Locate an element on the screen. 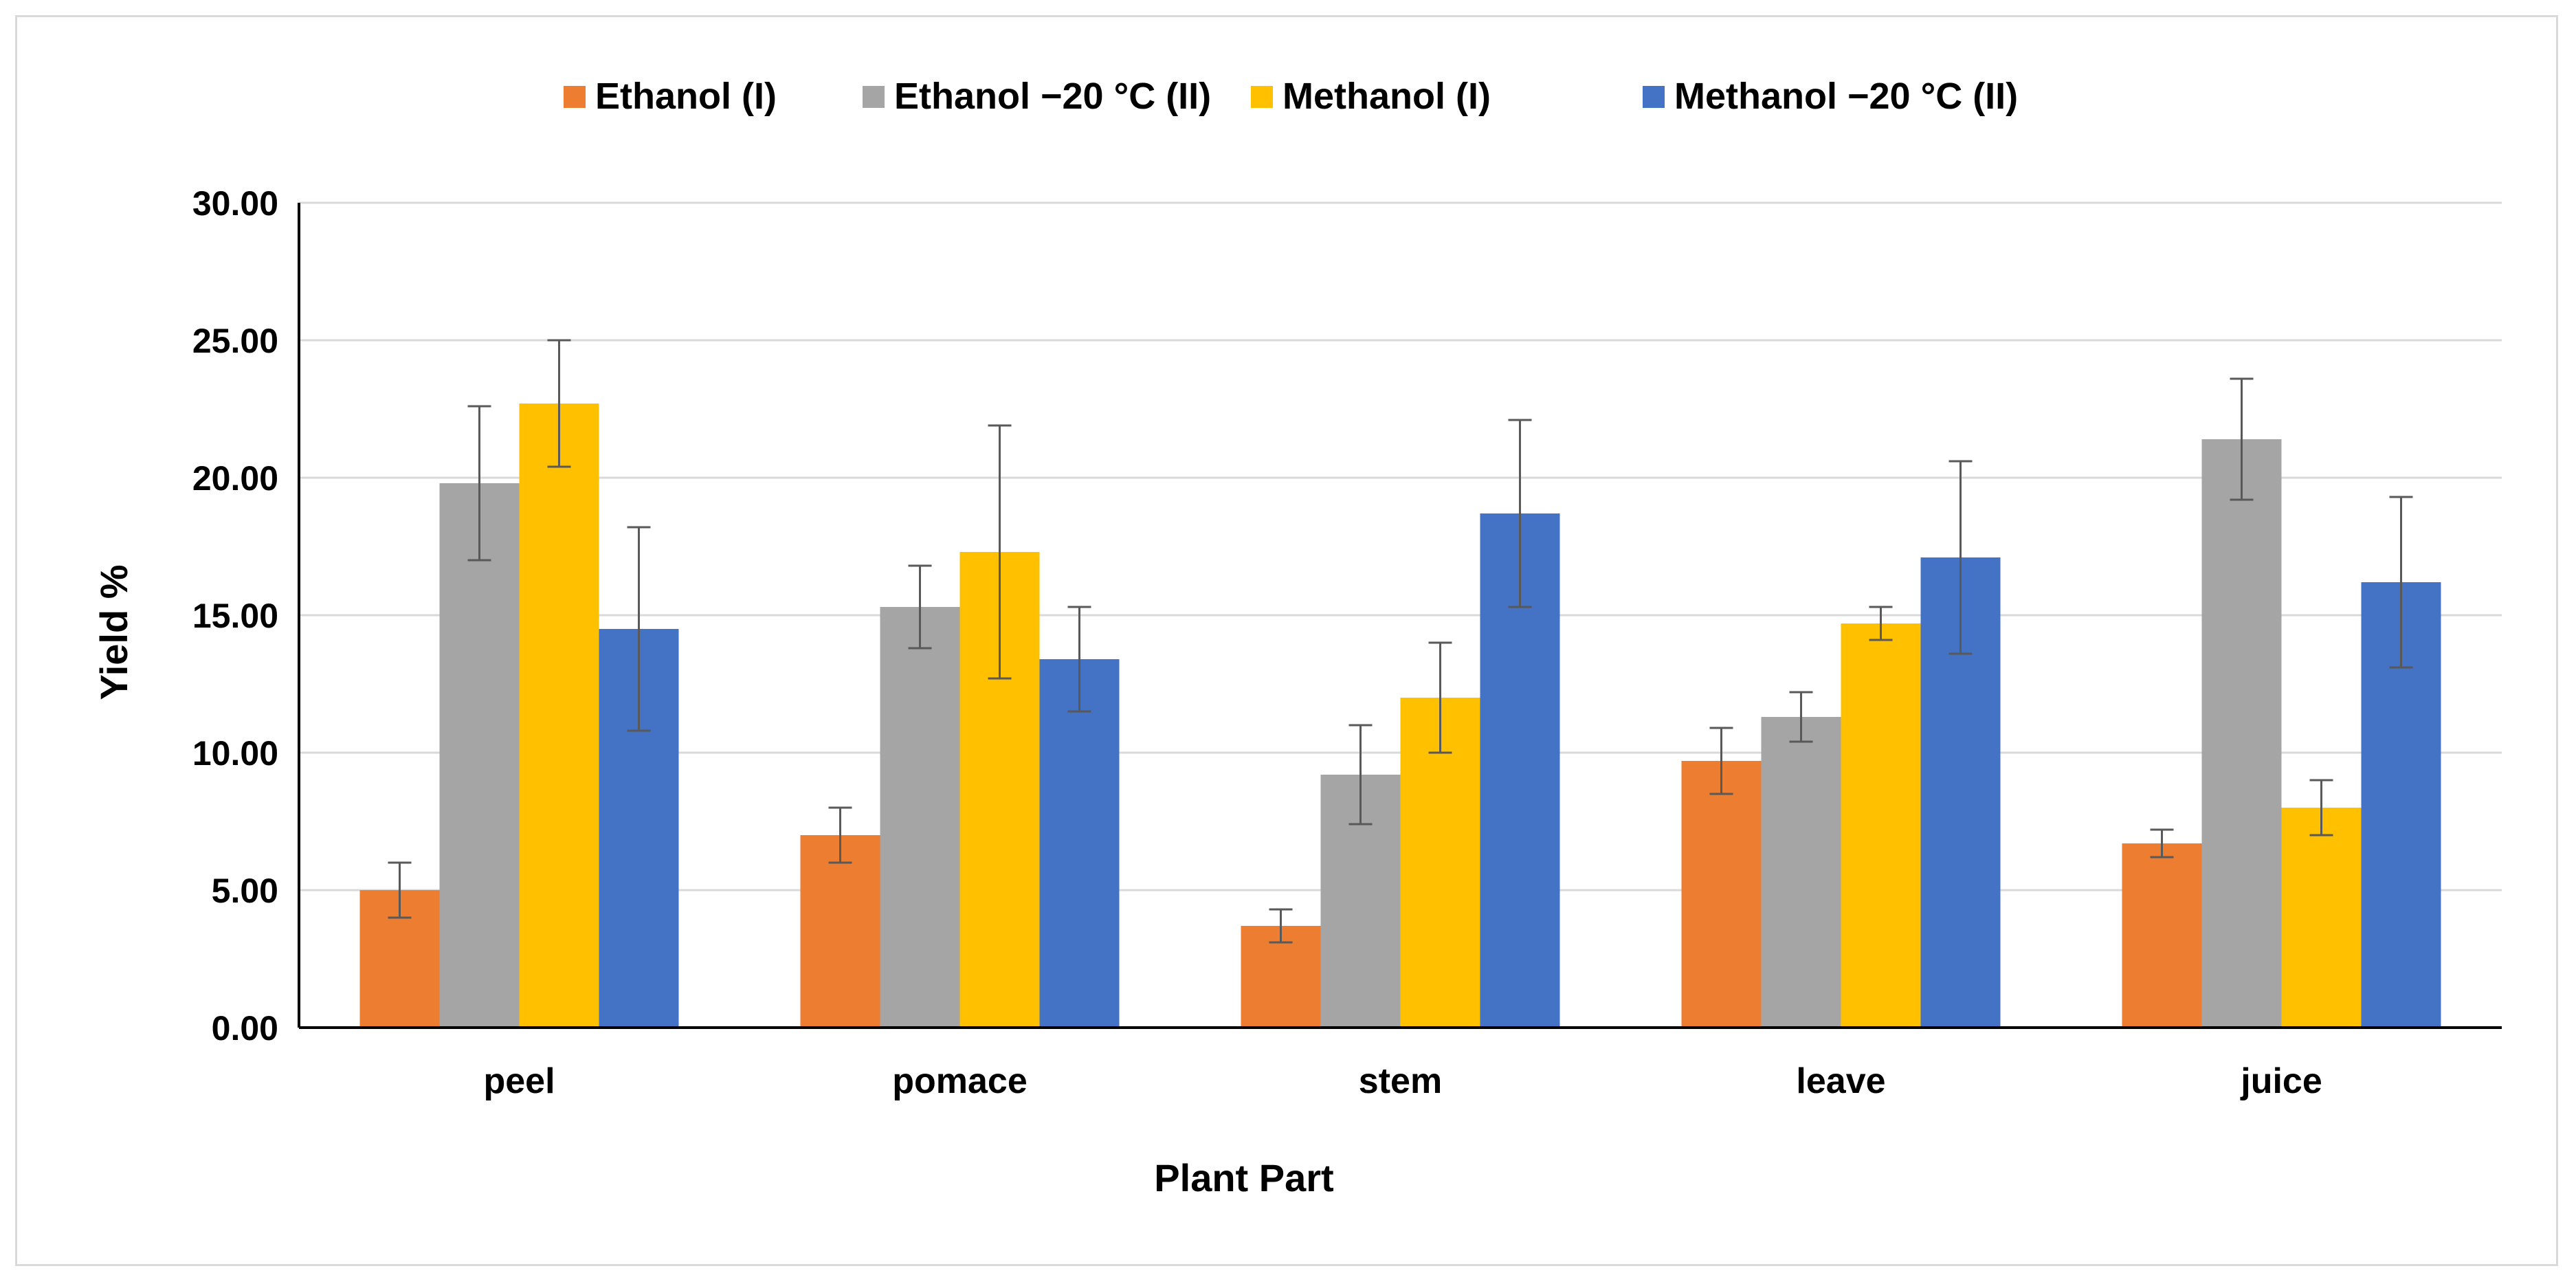 This screenshot has height=1284, width=2576. y-tick-label: 30.00 is located at coordinates (235, 203).